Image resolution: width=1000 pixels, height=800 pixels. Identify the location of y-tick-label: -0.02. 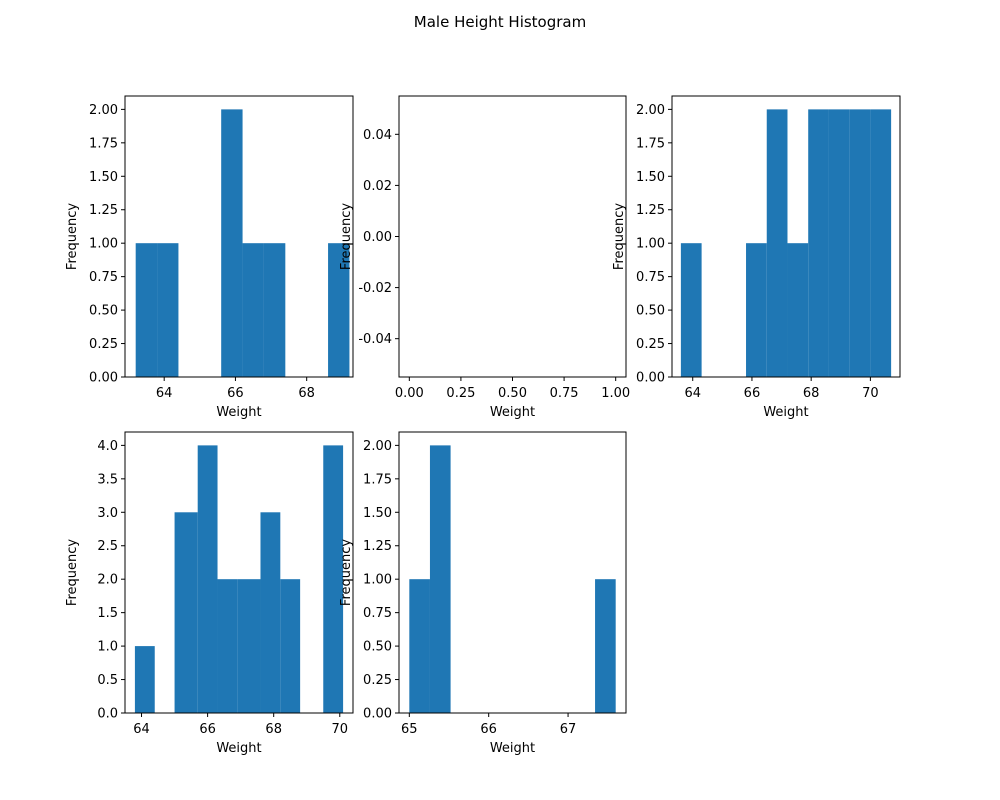
(375, 288).